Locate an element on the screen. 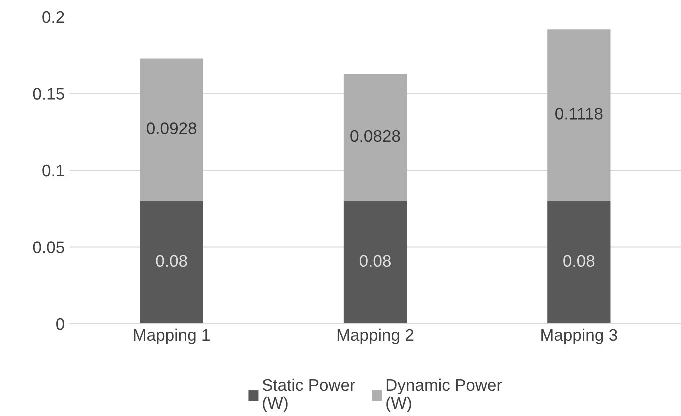 Image resolution: width=681 pixels, height=416 pixels. data-label: 0.1118 is located at coordinates (579, 114).